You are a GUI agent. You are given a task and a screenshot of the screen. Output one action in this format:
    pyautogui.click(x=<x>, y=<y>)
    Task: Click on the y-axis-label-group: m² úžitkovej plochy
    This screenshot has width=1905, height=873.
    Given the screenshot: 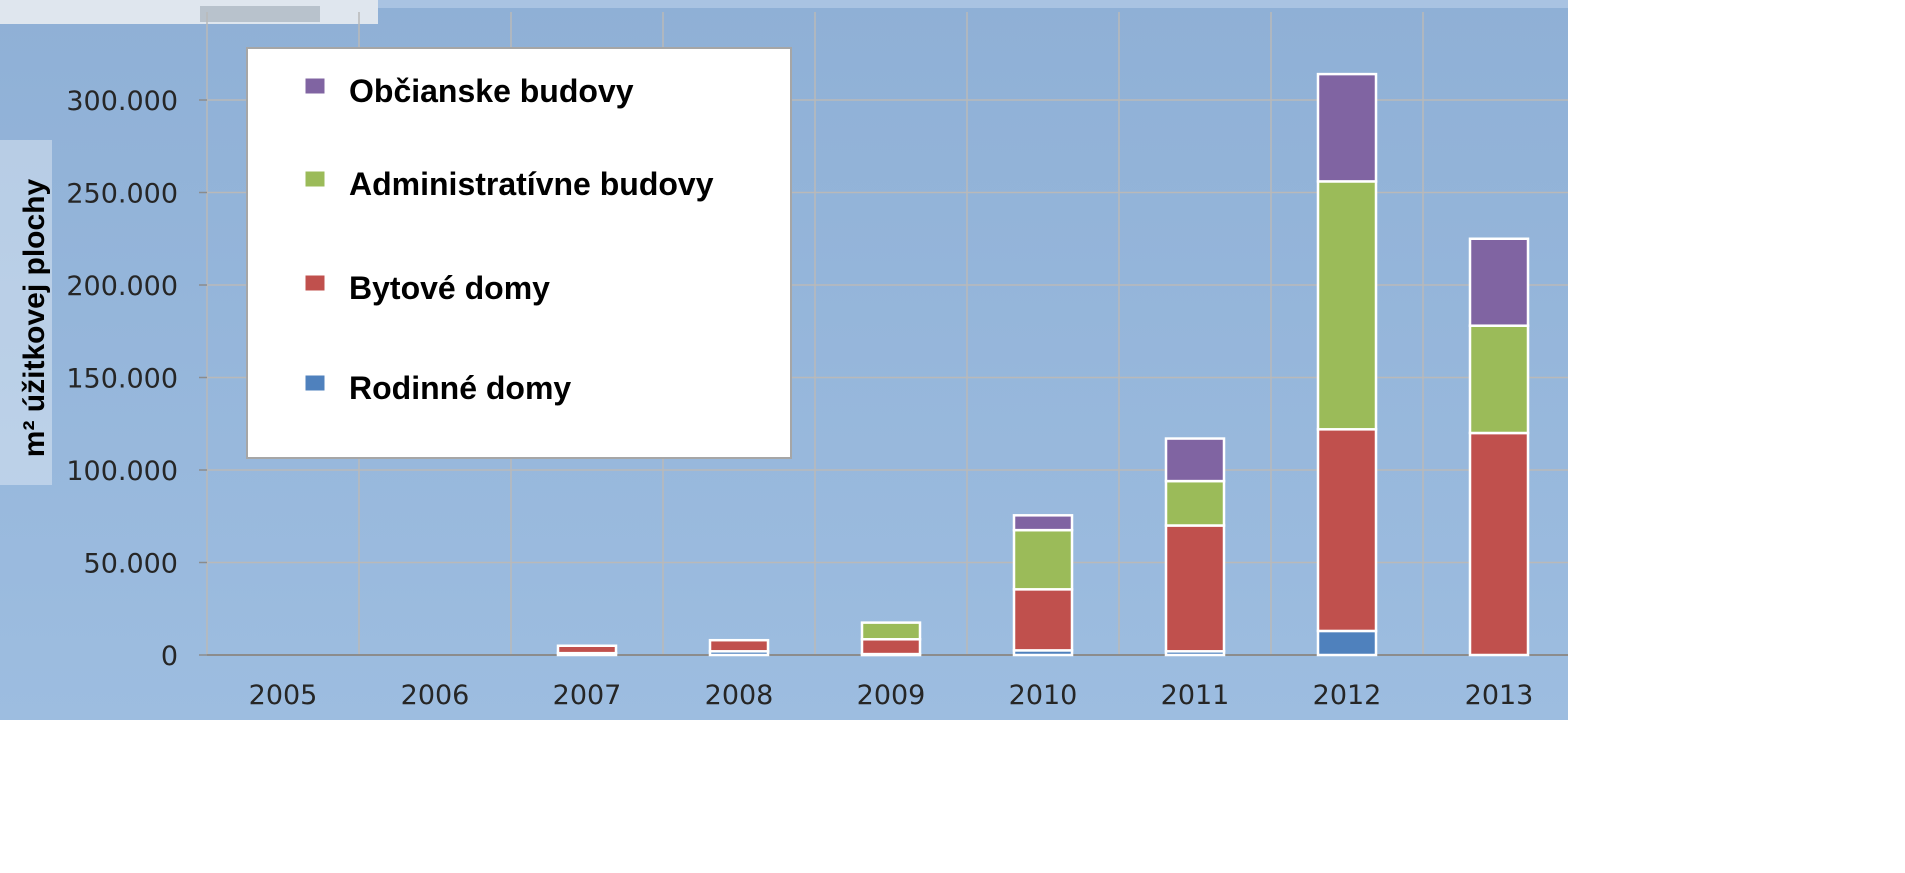 What is the action you would take?
    pyautogui.click(x=26, y=312)
    